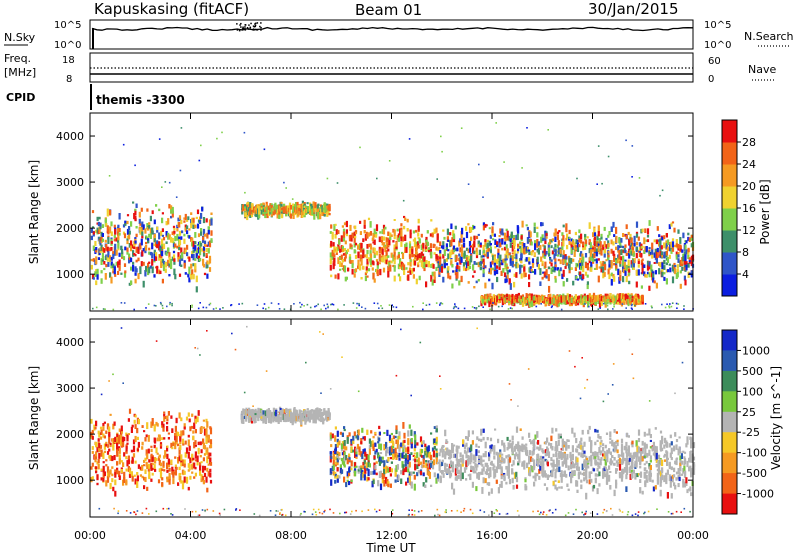 This screenshot has width=800, height=554. I want to click on nsky-burst-dot, so click(253, 29).